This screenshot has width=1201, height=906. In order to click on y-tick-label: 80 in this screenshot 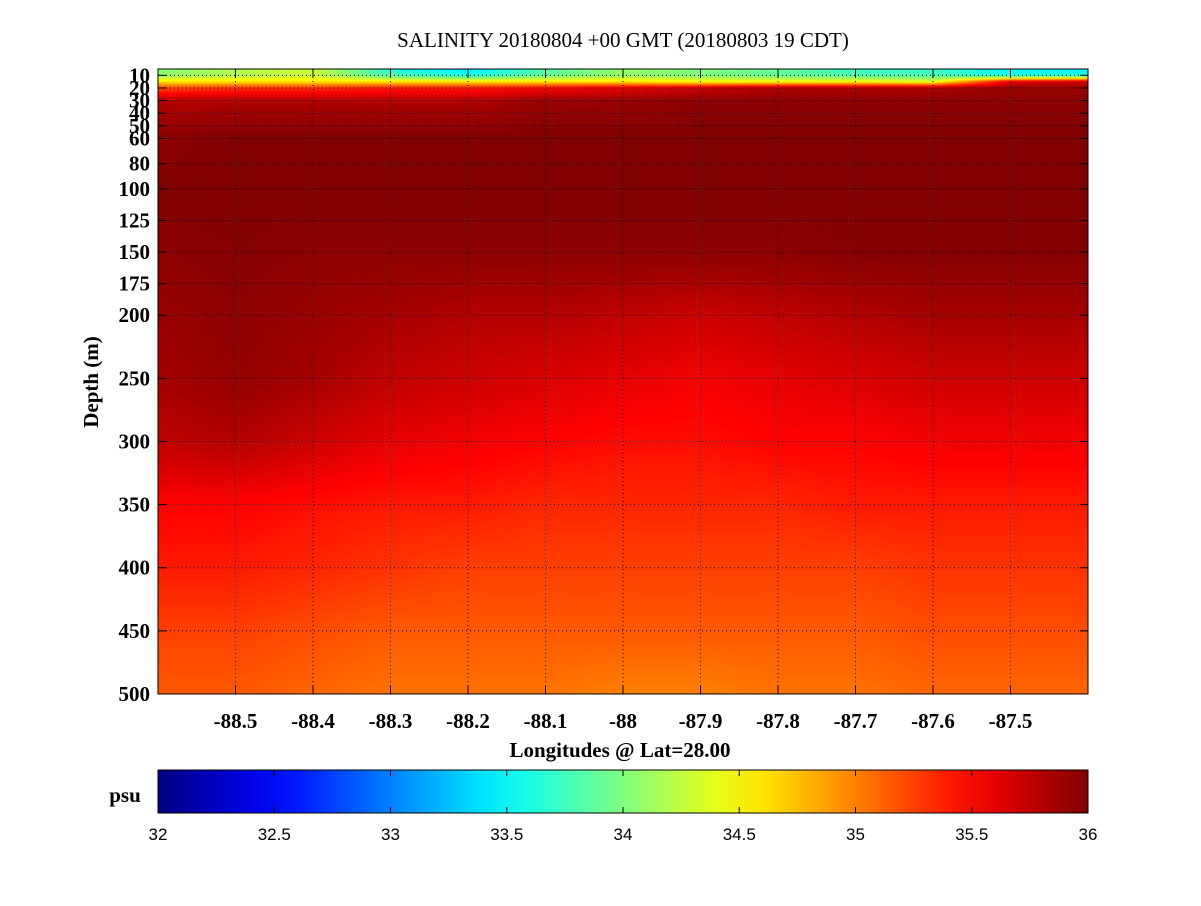, I will do `click(139, 164)`.